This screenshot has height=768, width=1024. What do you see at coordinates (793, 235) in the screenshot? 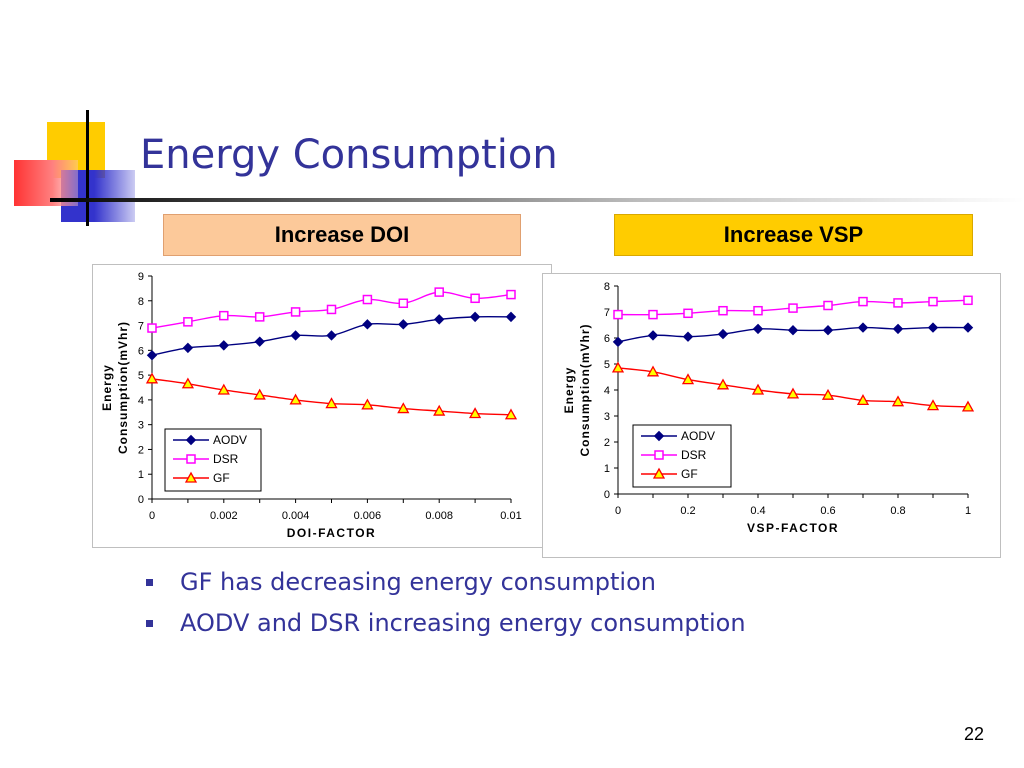
I see `increase-vsp-label: Increase VSP` at bounding box center [793, 235].